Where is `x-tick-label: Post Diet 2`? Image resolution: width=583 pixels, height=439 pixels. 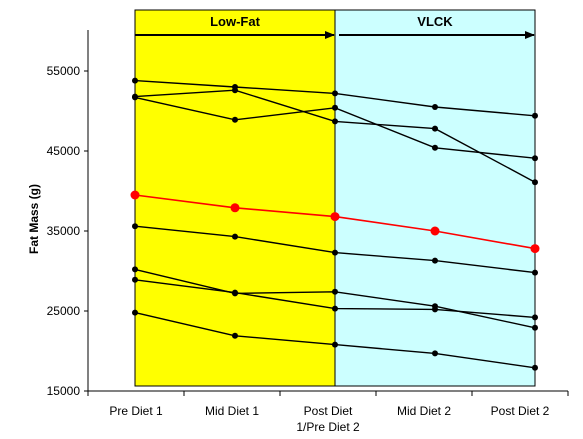 x-tick-label: Post Diet 2 is located at coordinates (520, 411).